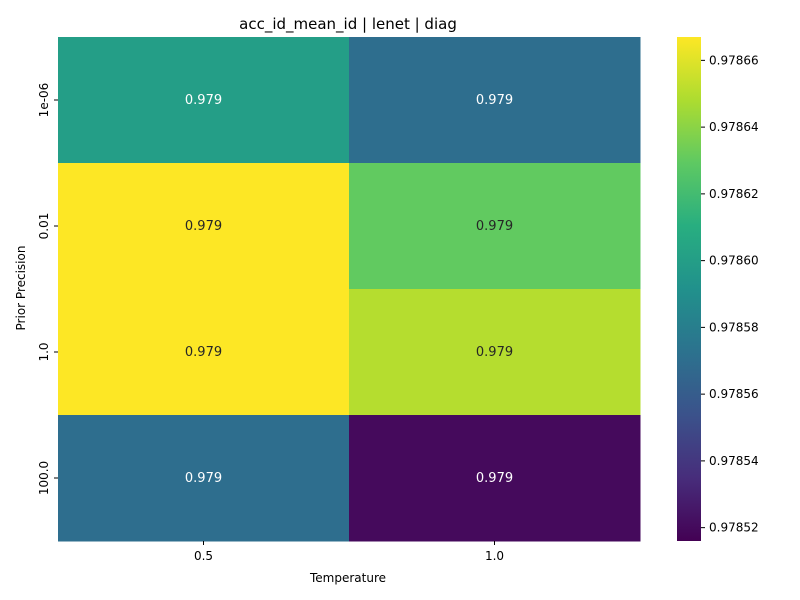 The image size is (800, 600). What do you see at coordinates (734, 60) in the screenshot?
I see `colorbar-tick-label: 0.97866` at bounding box center [734, 60].